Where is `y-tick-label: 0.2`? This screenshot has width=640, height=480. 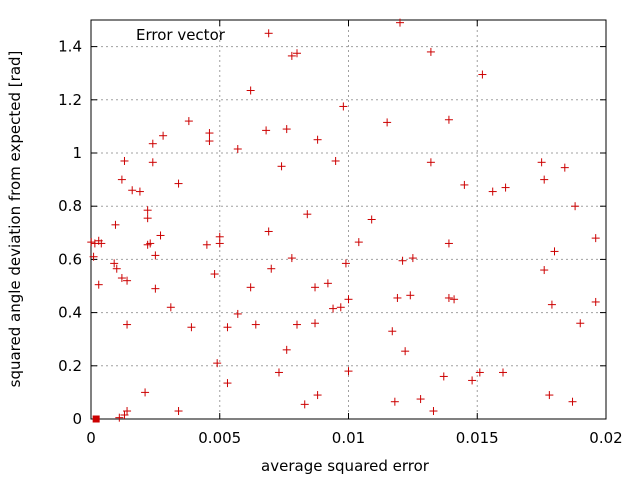 y-tick-label: 0.2 is located at coordinates (70, 366).